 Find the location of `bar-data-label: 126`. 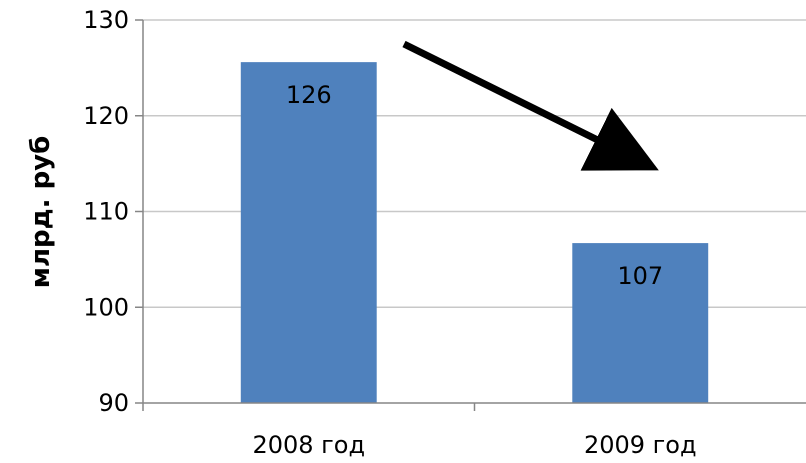

bar-data-label: 126 is located at coordinates (309, 95).